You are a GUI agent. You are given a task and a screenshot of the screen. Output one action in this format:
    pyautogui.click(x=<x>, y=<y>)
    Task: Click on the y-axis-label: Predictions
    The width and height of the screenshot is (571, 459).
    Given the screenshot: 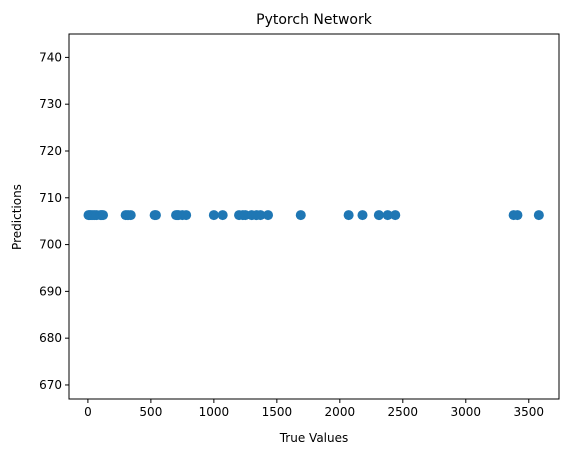 What is the action you would take?
    pyautogui.click(x=17, y=217)
    